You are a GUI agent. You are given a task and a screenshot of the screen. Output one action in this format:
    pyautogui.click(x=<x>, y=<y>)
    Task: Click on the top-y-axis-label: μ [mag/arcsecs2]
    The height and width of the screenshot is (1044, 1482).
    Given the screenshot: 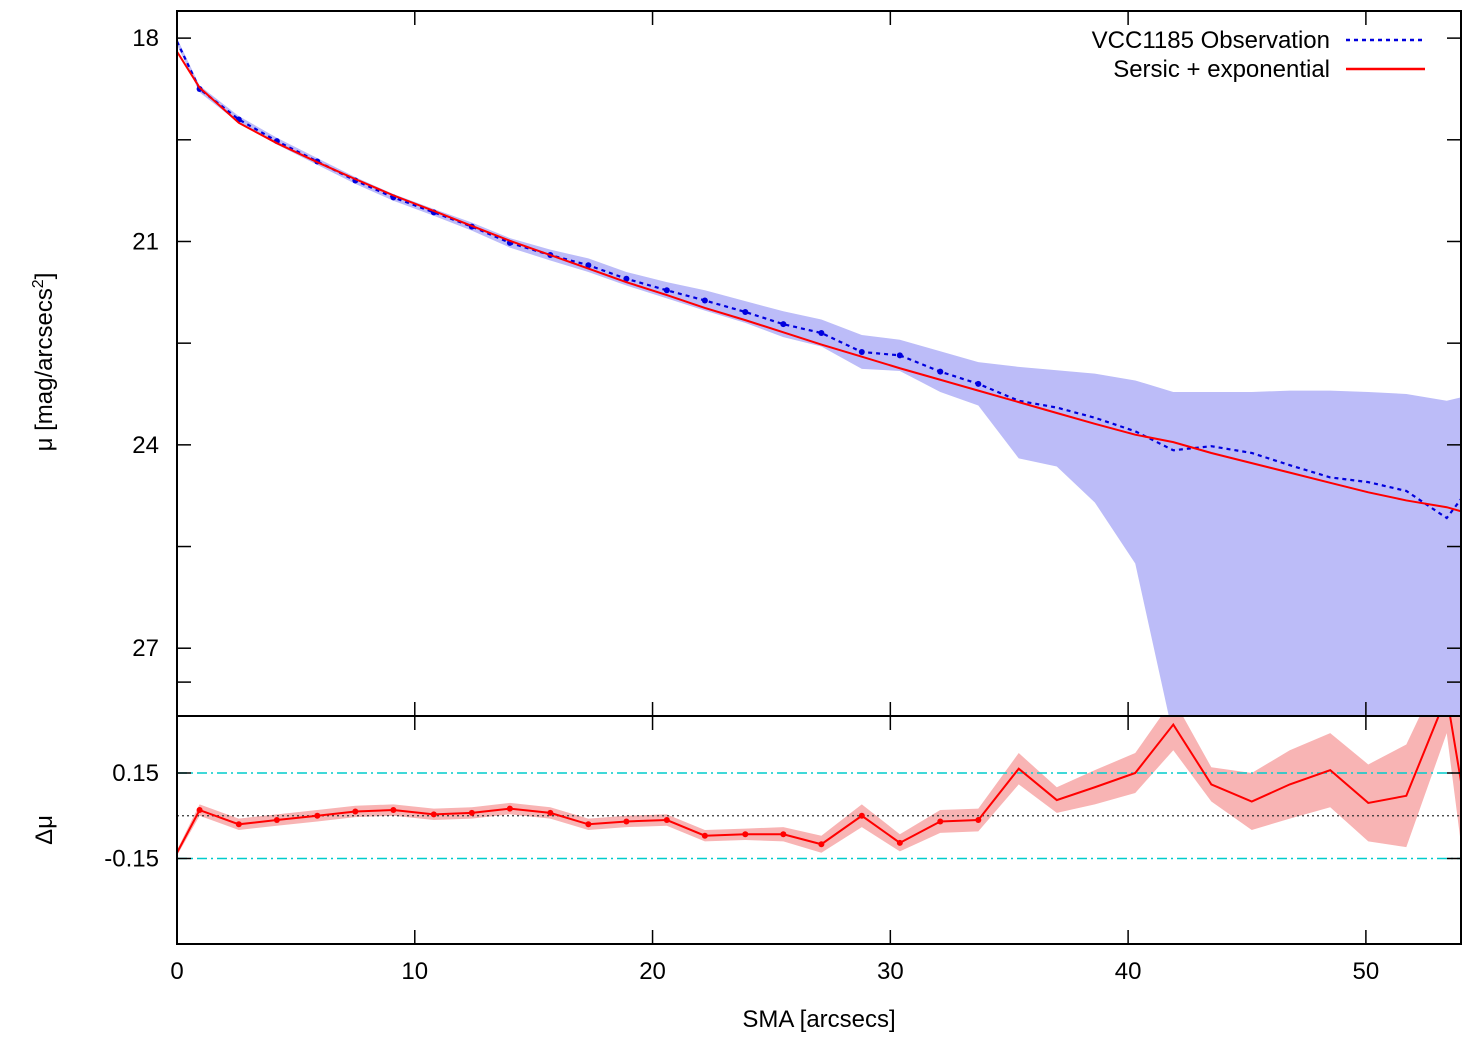 What is the action you would take?
    pyautogui.click(x=44, y=362)
    